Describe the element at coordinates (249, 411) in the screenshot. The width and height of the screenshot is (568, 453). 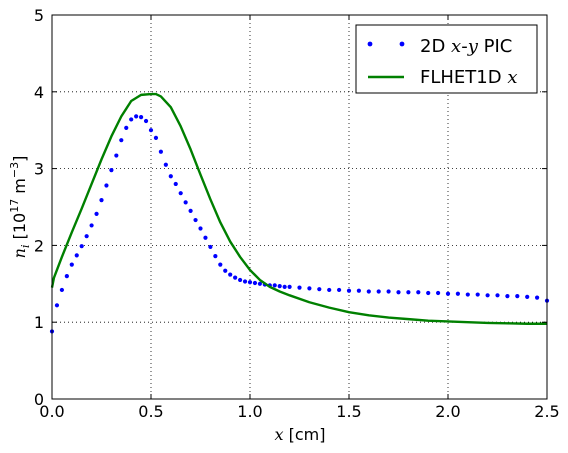
I see `x-tick-label: 1.0` at that location.